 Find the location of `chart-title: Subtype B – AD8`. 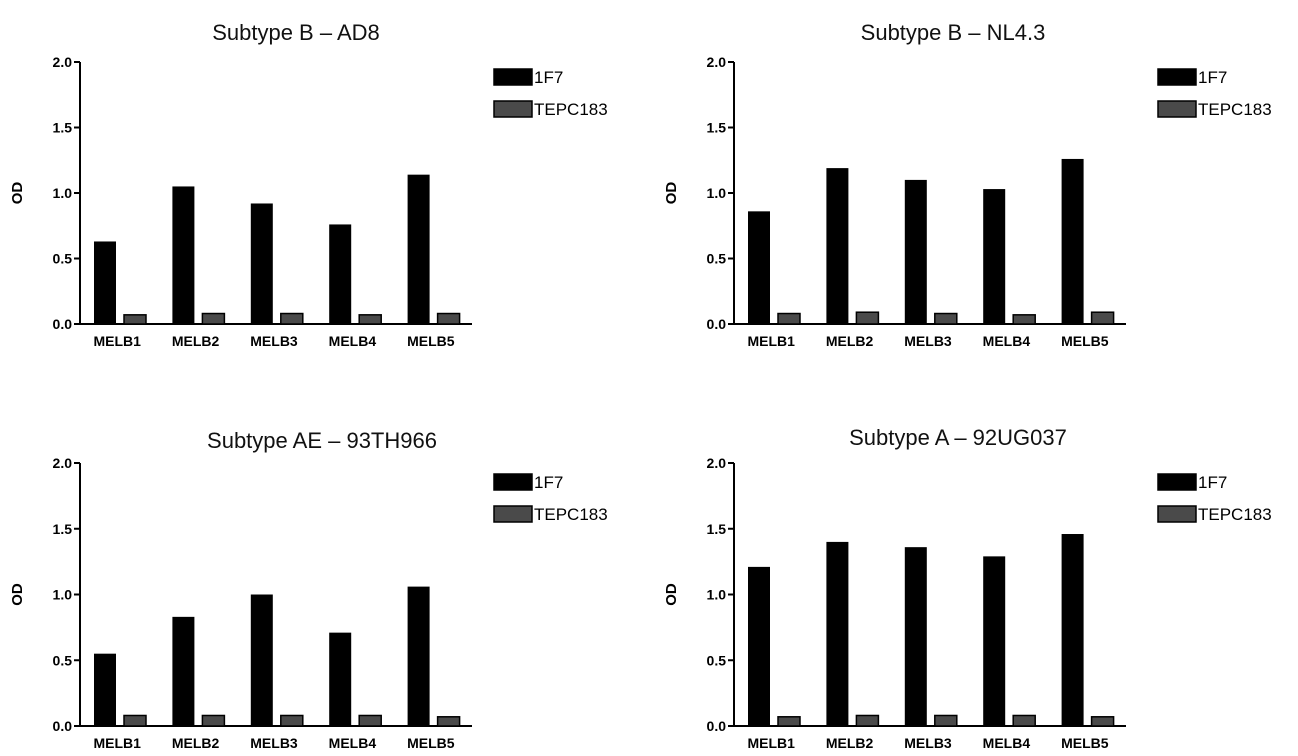

chart-title: Subtype B – AD8 is located at coordinates (296, 32).